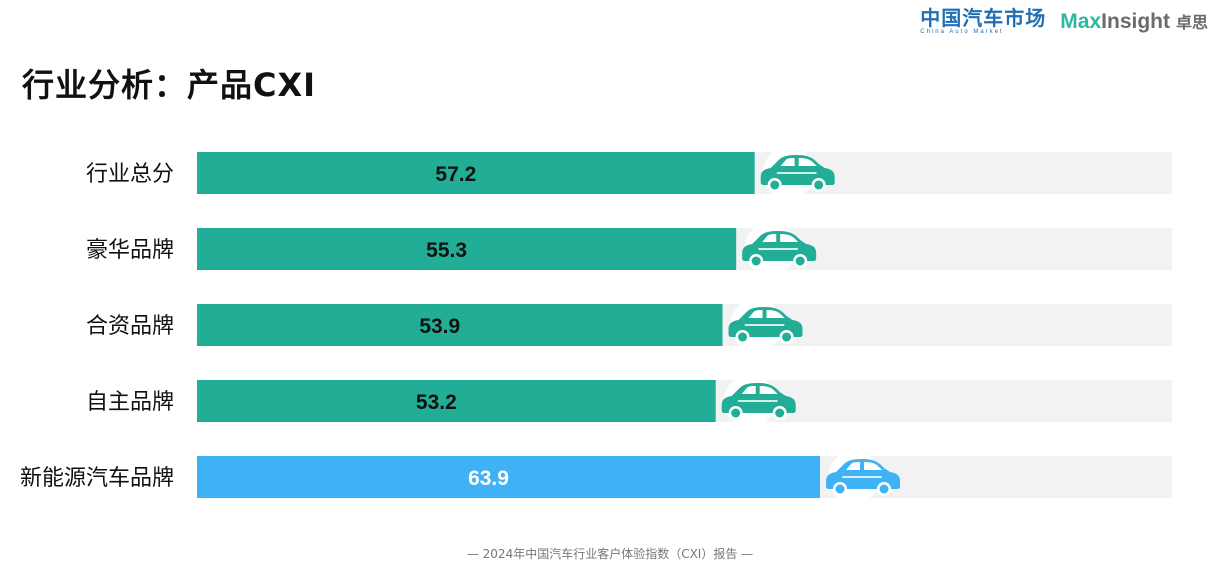 The height and width of the screenshot is (577, 1220). What do you see at coordinates (610, 554) in the screenshot?
I see `footer-text: — 2024年中国汽车行业客户体验指数（CXI）报告 —` at bounding box center [610, 554].